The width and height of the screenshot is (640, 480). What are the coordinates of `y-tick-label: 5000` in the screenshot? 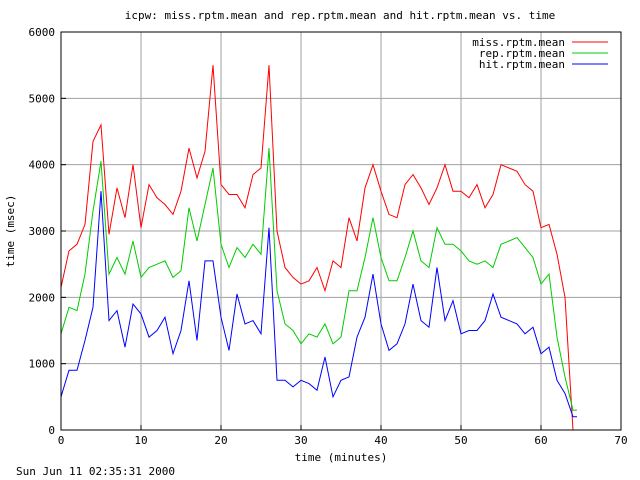 It's located at (42, 98).